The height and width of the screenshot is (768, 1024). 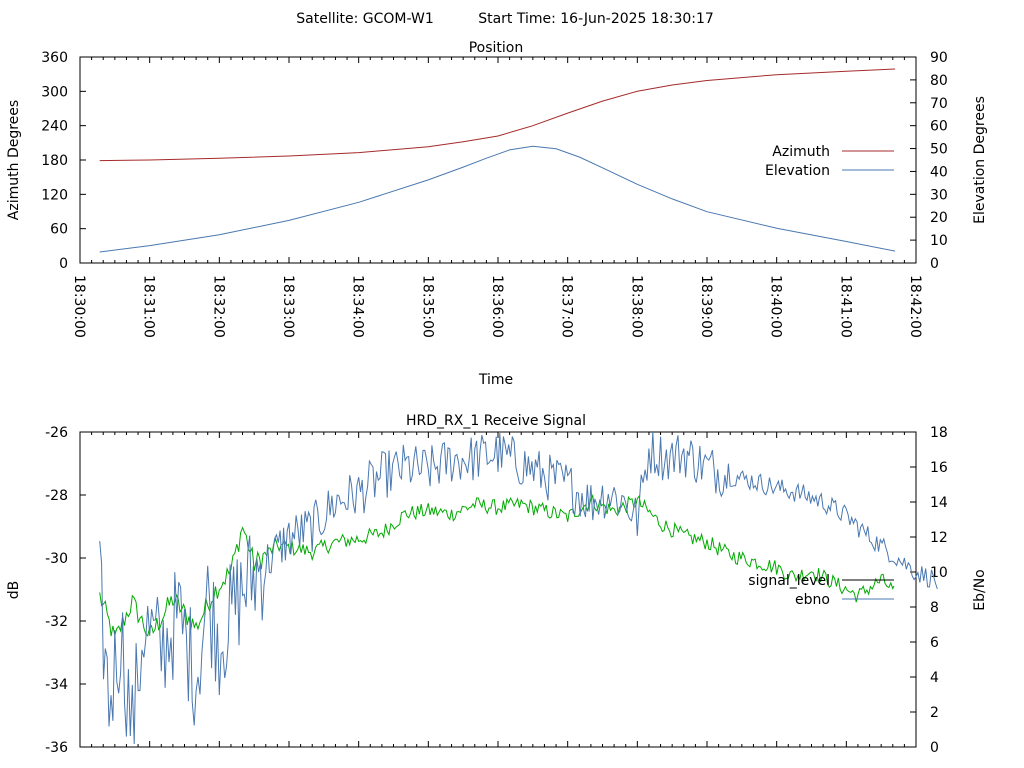 What do you see at coordinates (56, 433) in the screenshot?
I see `y-tick-label: -26` at bounding box center [56, 433].